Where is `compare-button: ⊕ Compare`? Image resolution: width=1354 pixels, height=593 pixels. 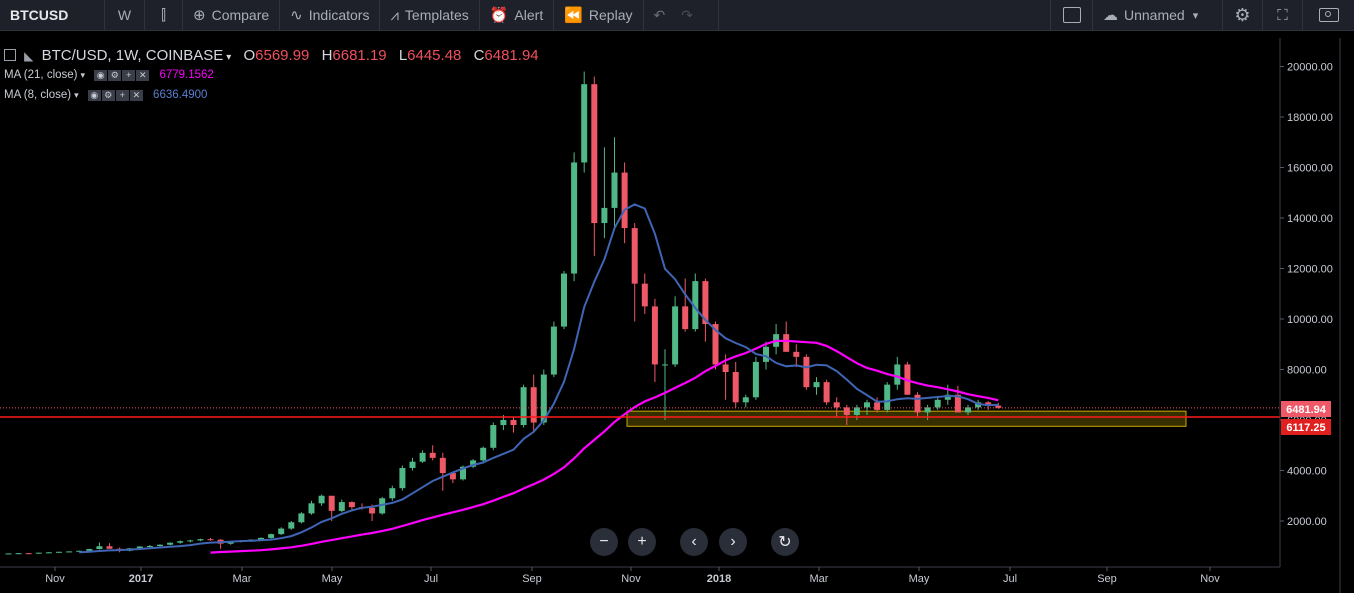
compare-button: ⊕ Compare is located at coordinates (232, 15).